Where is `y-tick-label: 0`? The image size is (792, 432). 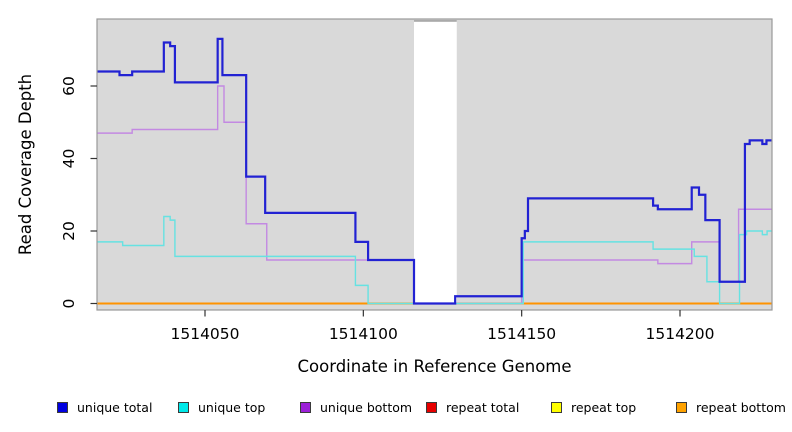
y-tick-label: 0 is located at coordinates (69, 304).